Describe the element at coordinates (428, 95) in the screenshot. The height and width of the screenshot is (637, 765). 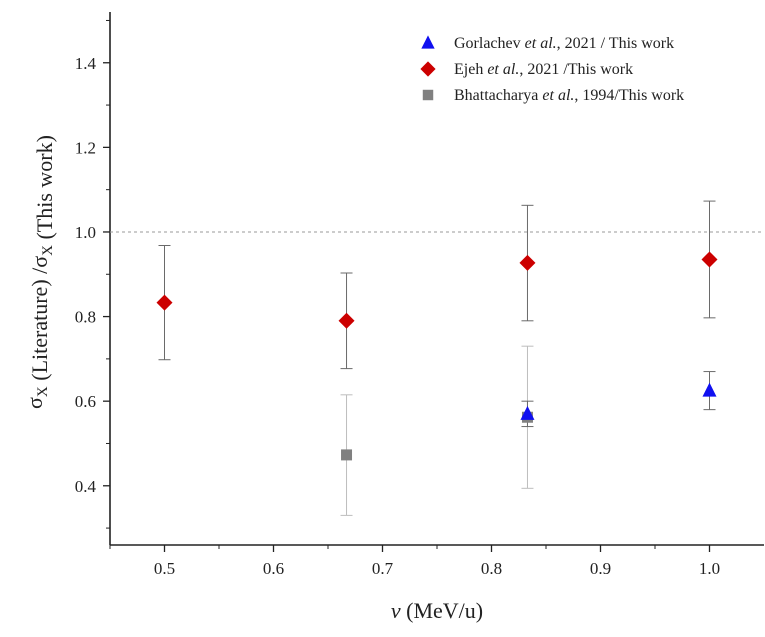
I see `legend-marker-square` at that location.